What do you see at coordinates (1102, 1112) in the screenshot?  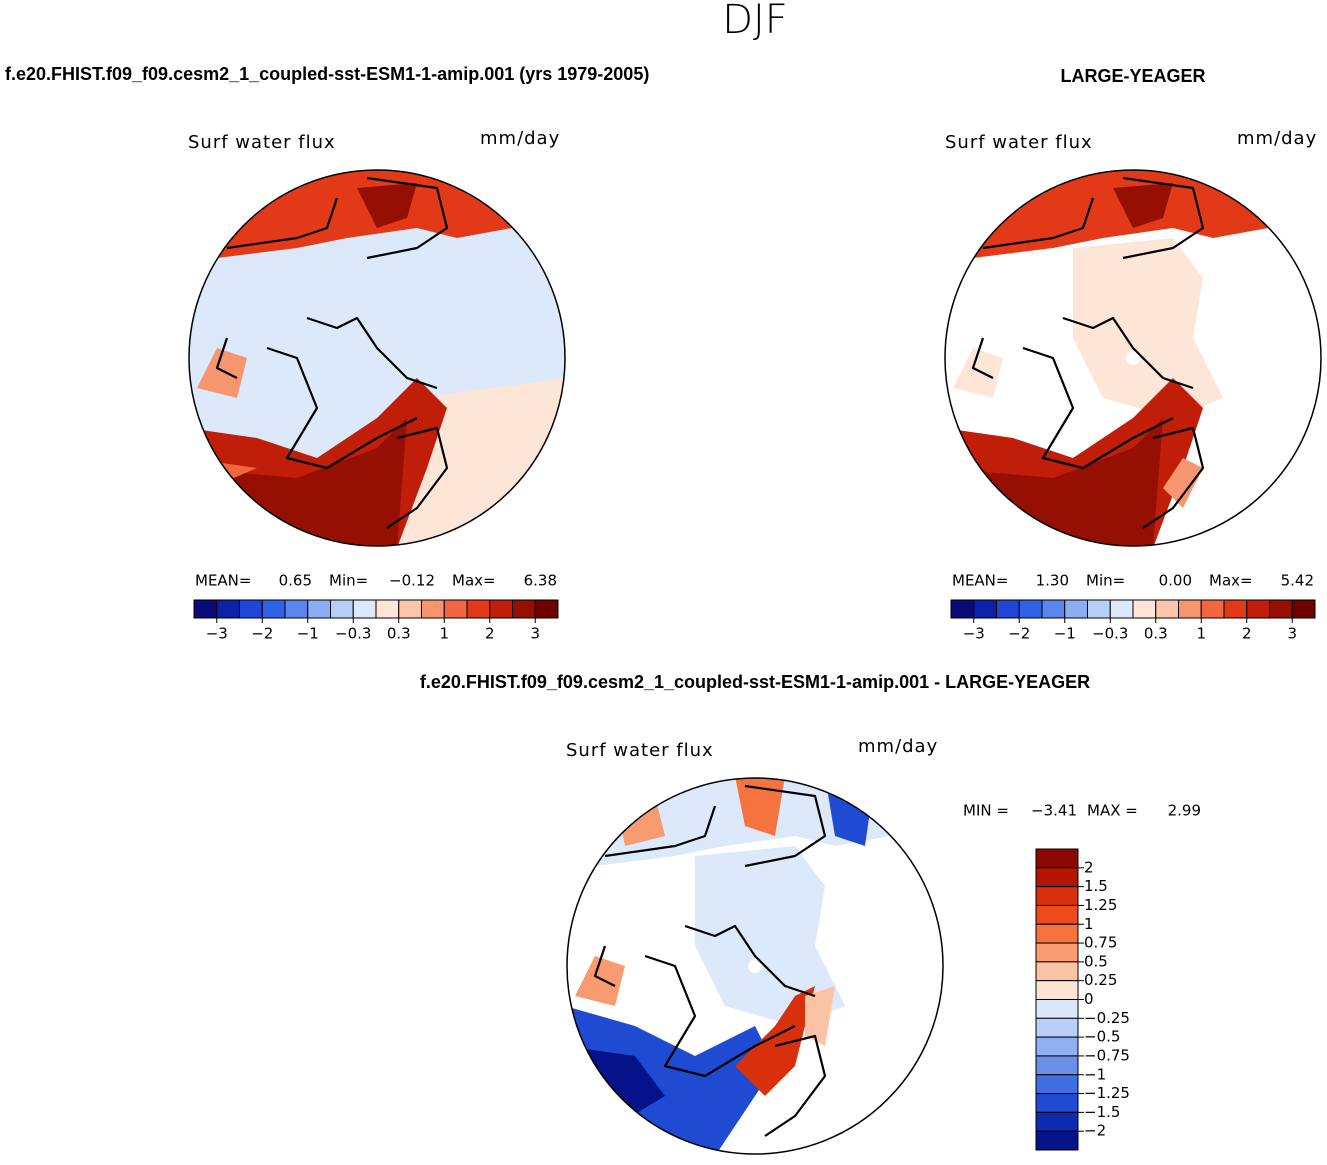 I see `colorbar-label: −1.5` at bounding box center [1102, 1112].